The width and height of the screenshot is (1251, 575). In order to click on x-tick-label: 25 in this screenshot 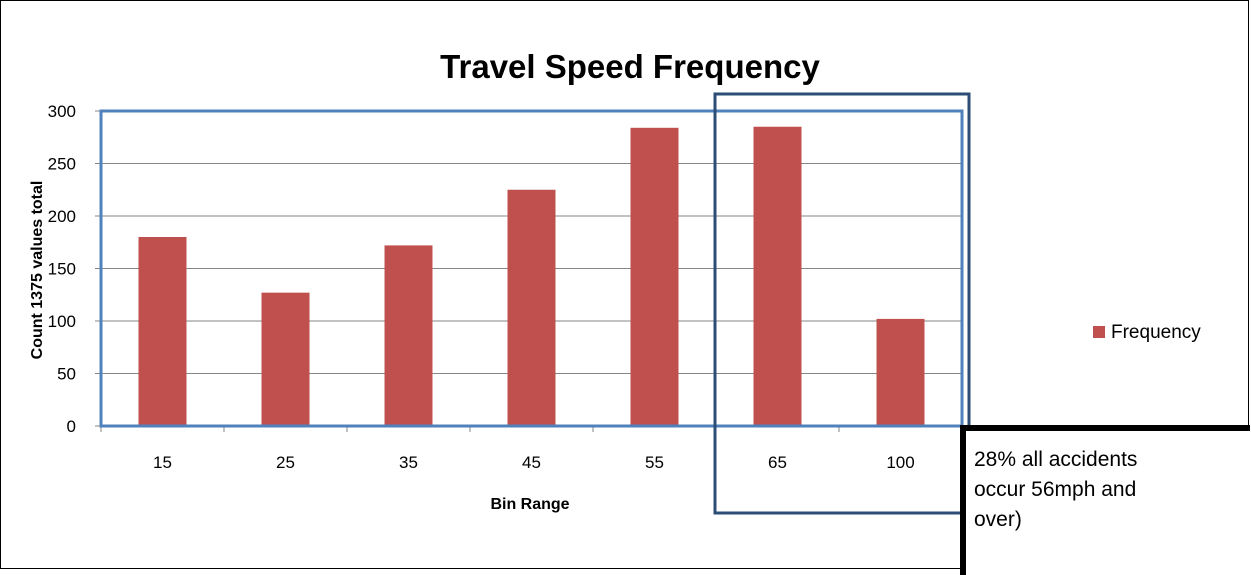, I will do `click(285, 462)`.